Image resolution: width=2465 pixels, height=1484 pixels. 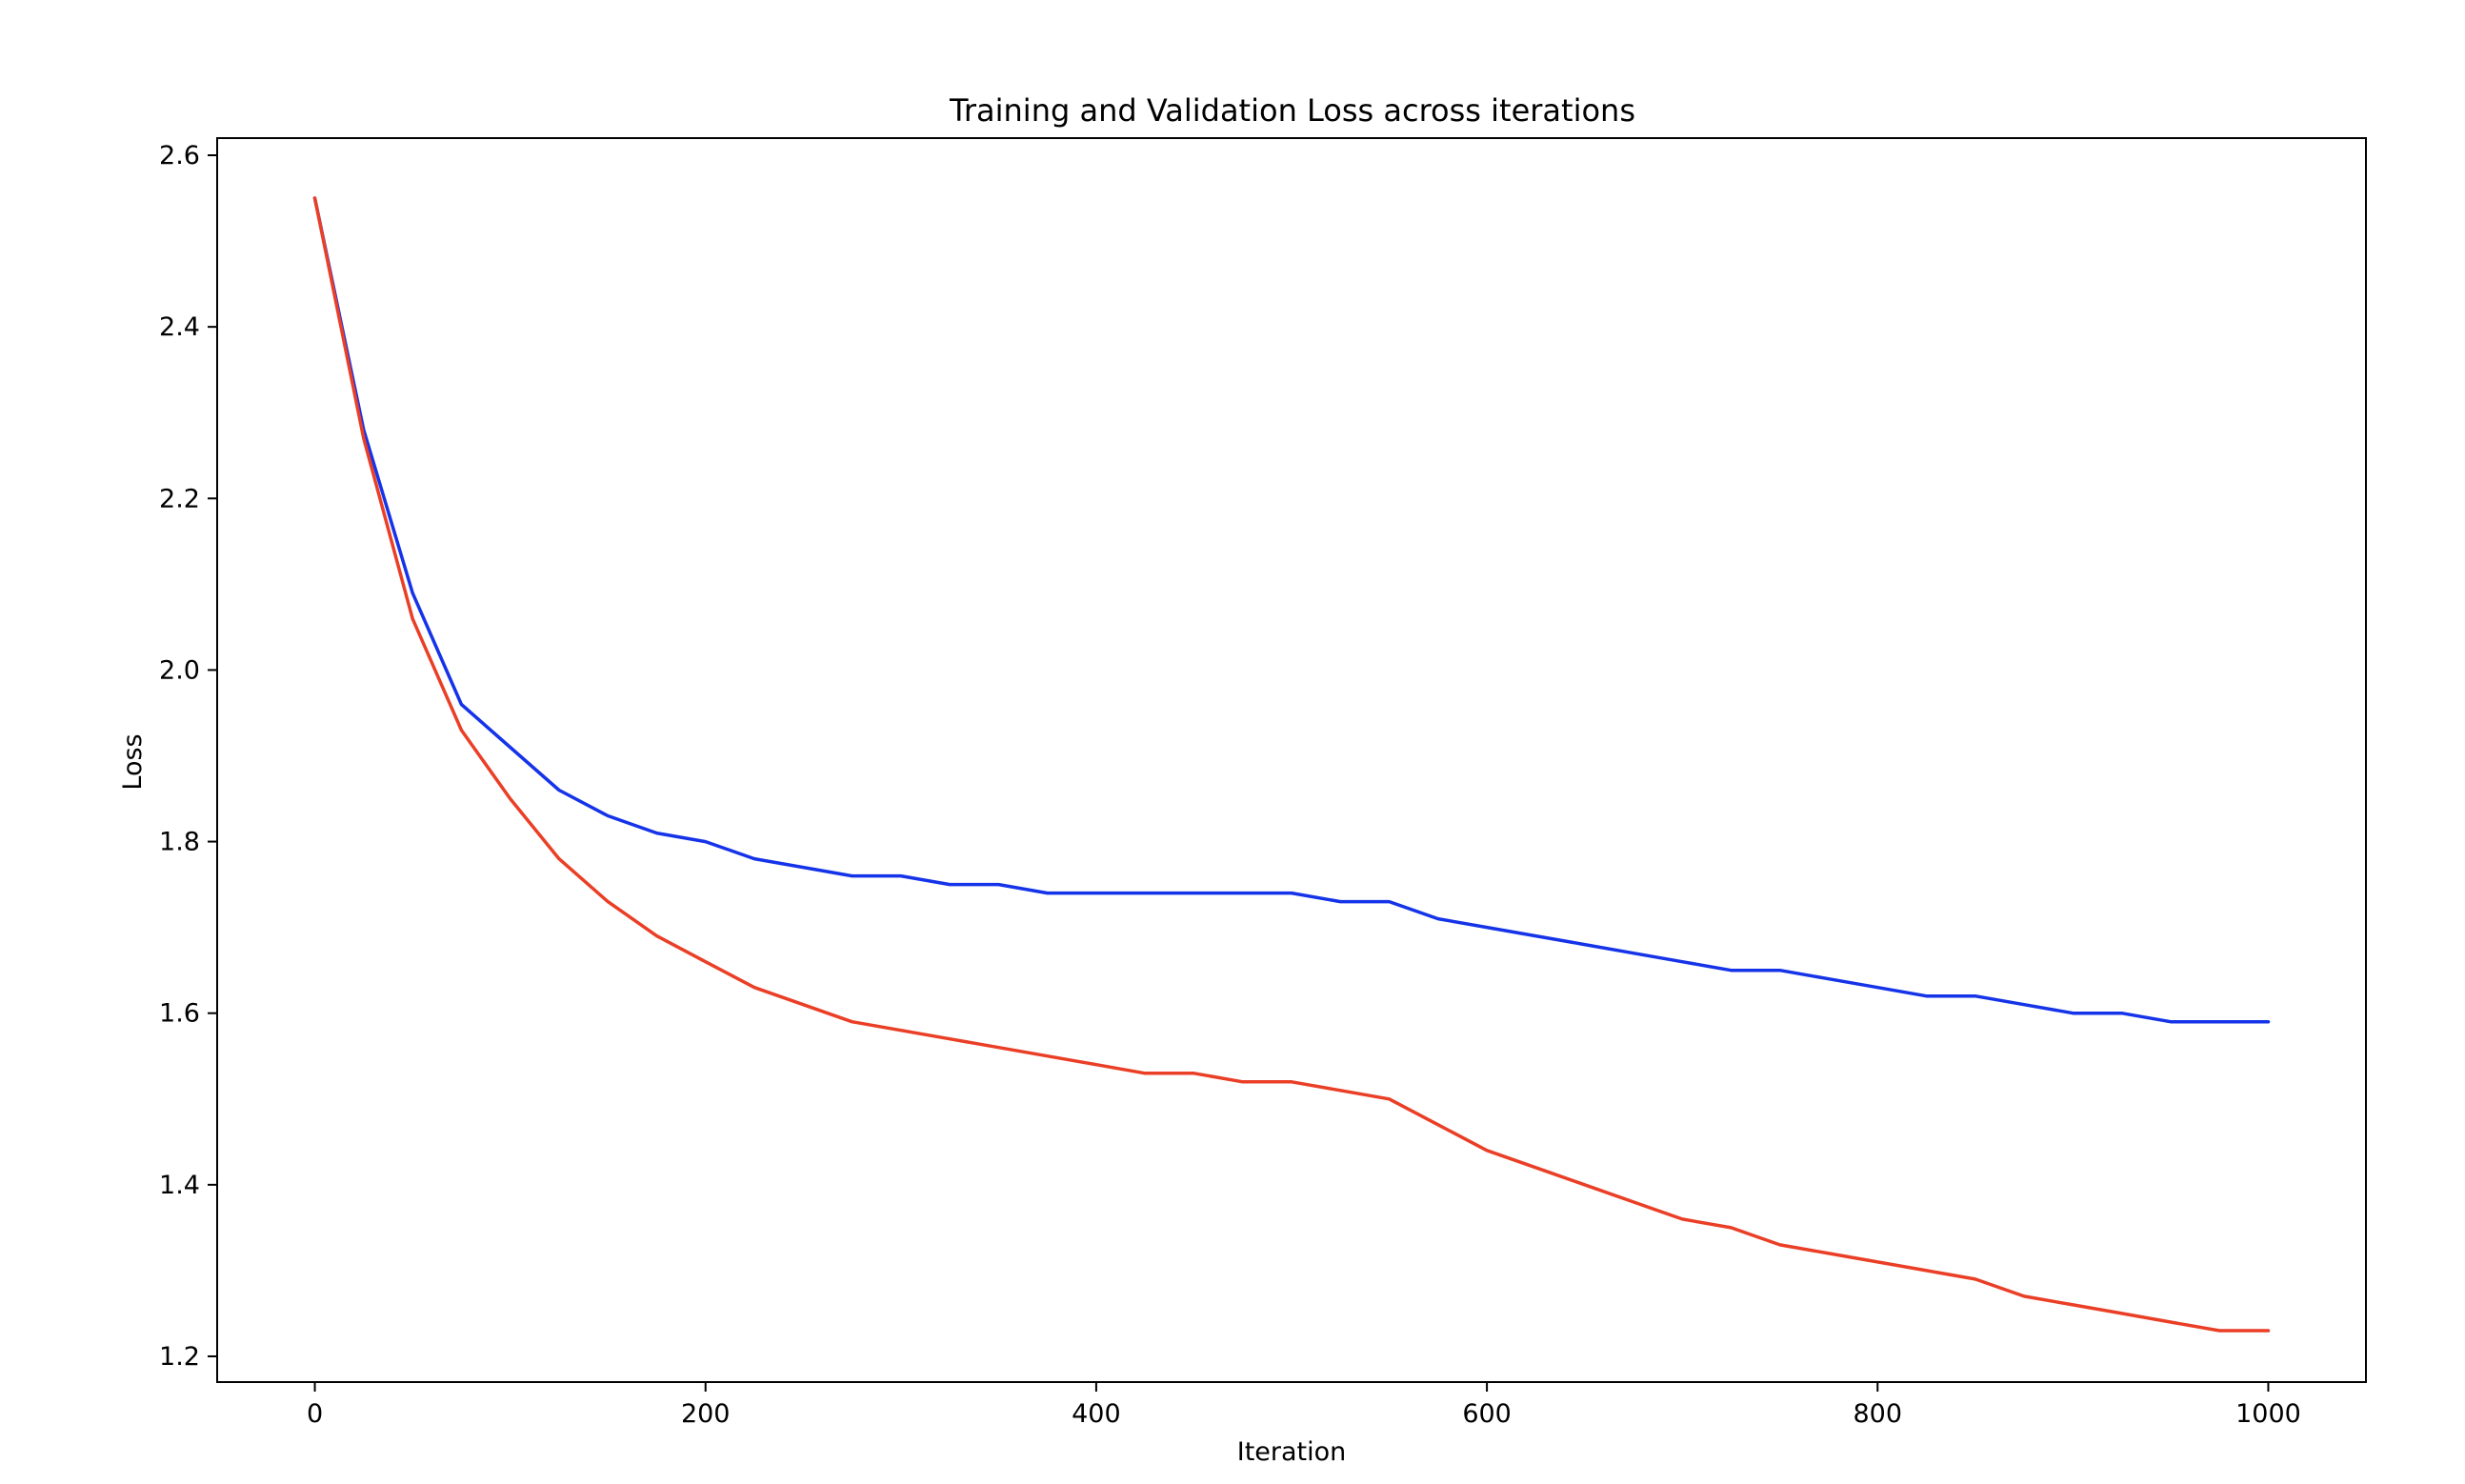 What do you see at coordinates (179, 1014) in the screenshot?
I see `y-tick-label: 1.6` at bounding box center [179, 1014].